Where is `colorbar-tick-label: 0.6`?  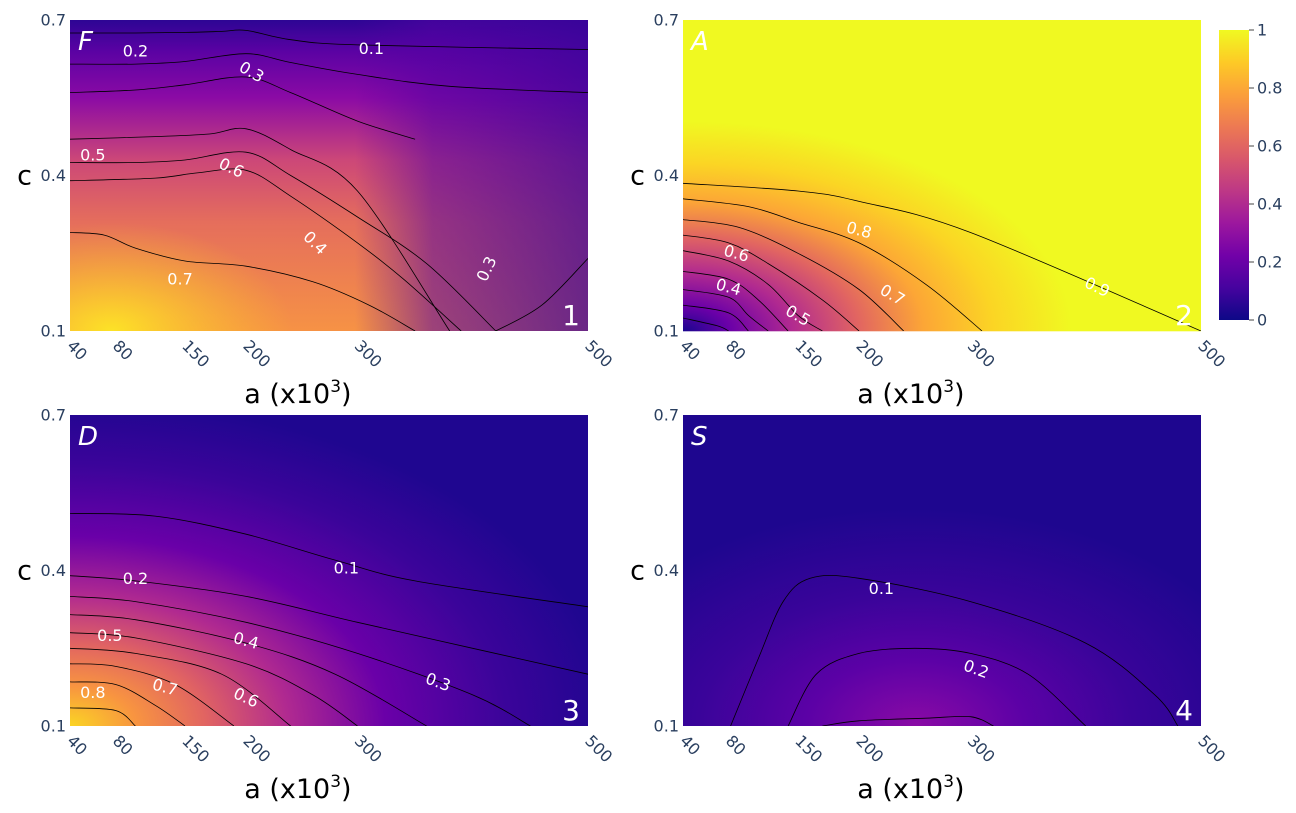 colorbar-tick-label: 0.6 is located at coordinates (1269, 146).